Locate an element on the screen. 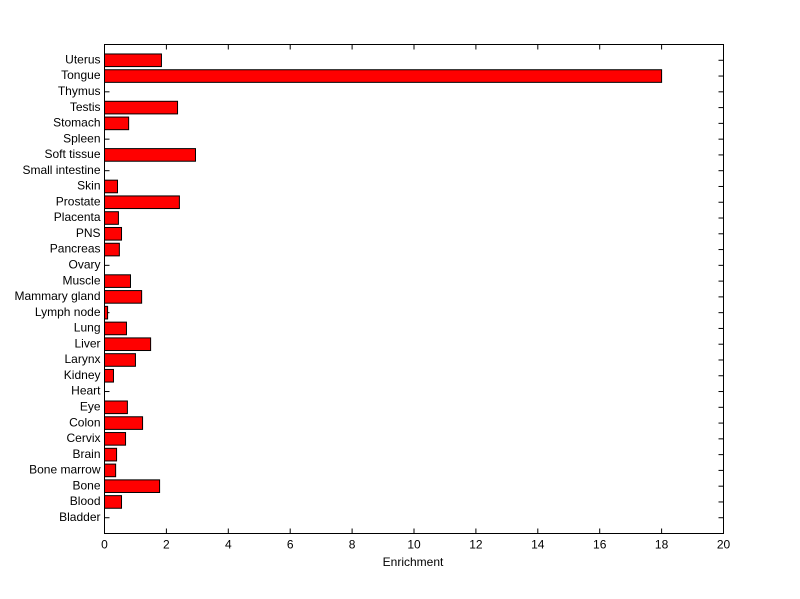 The image size is (800, 599). y-tick-label: Brain is located at coordinates (86, 454).